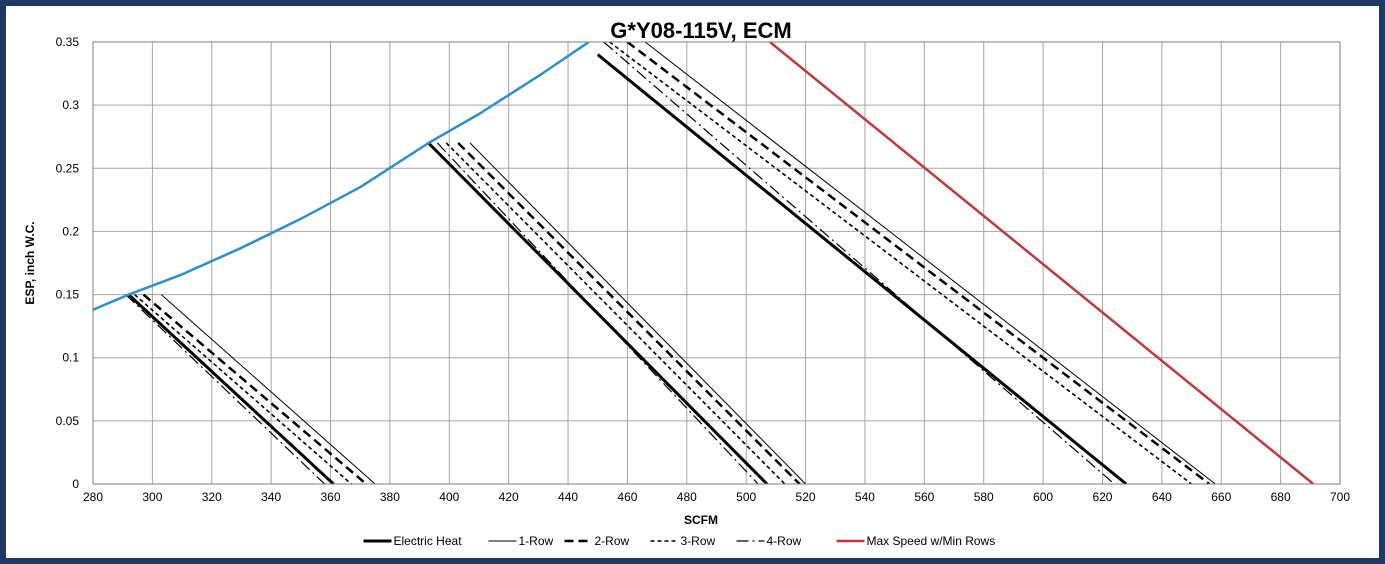  What do you see at coordinates (1043, 497) in the screenshot?
I see `x-tick-label: 600` at bounding box center [1043, 497].